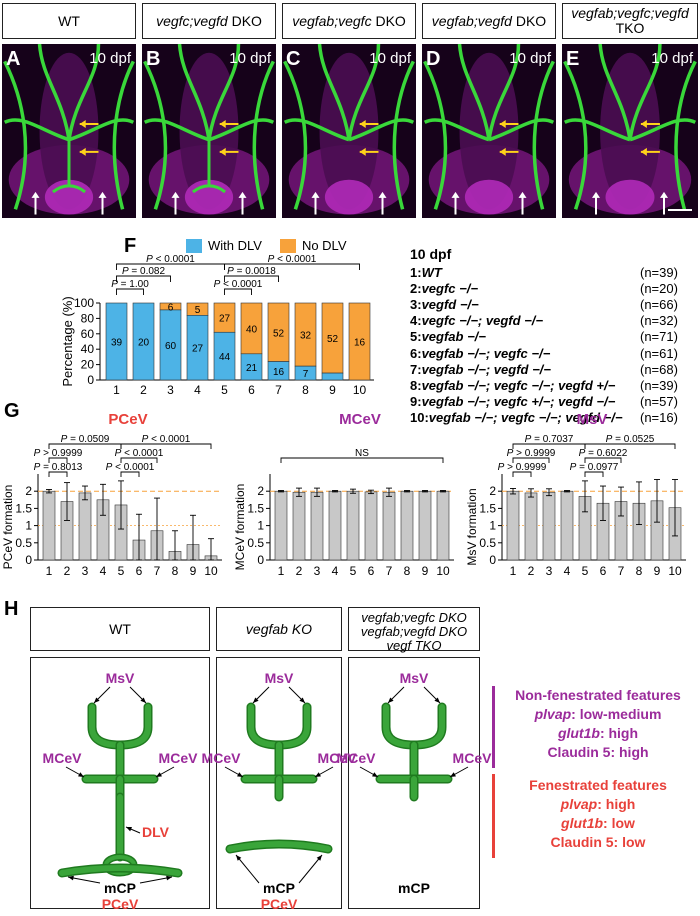 The height and width of the screenshot is (916, 700). I want to click on y-tick-label: 0, so click(492, 560).